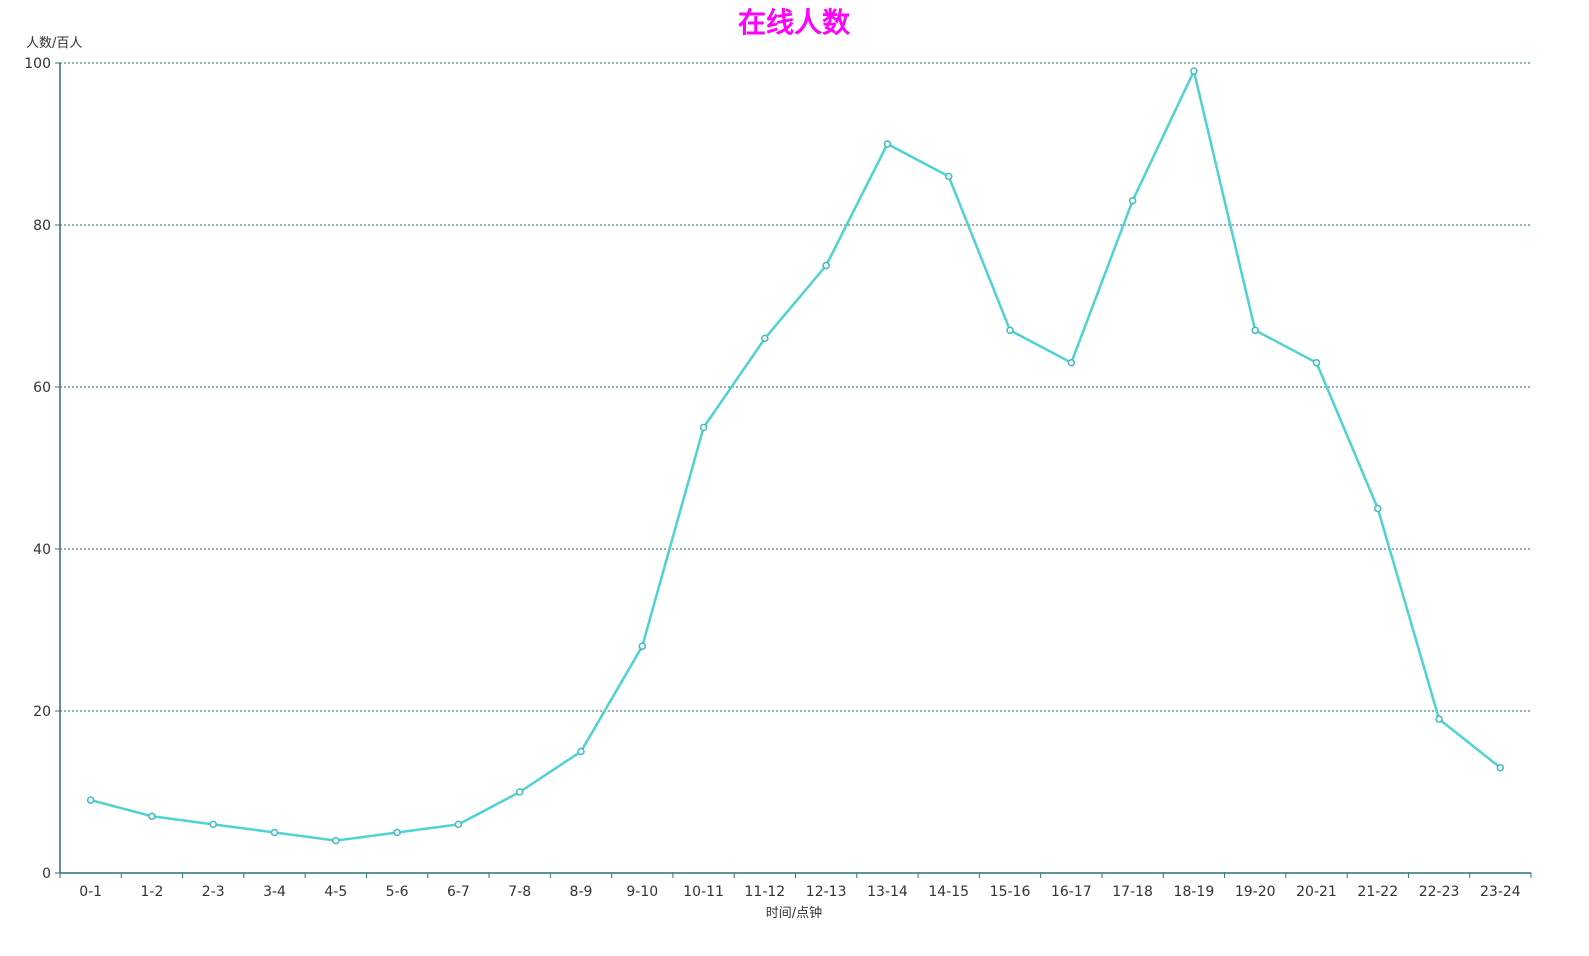 This screenshot has height=956, width=1589. Describe the element at coordinates (458, 892) in the screenshot. I see `x-tick-label: 6-7` at that location.